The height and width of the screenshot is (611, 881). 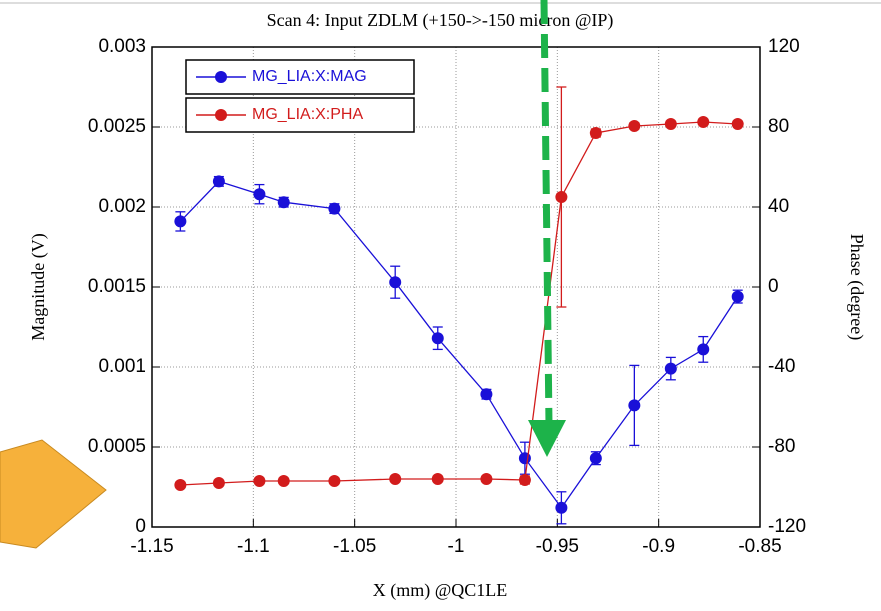 I want to click on y-tick-label: 0.0025, so click(x=117, y=126).